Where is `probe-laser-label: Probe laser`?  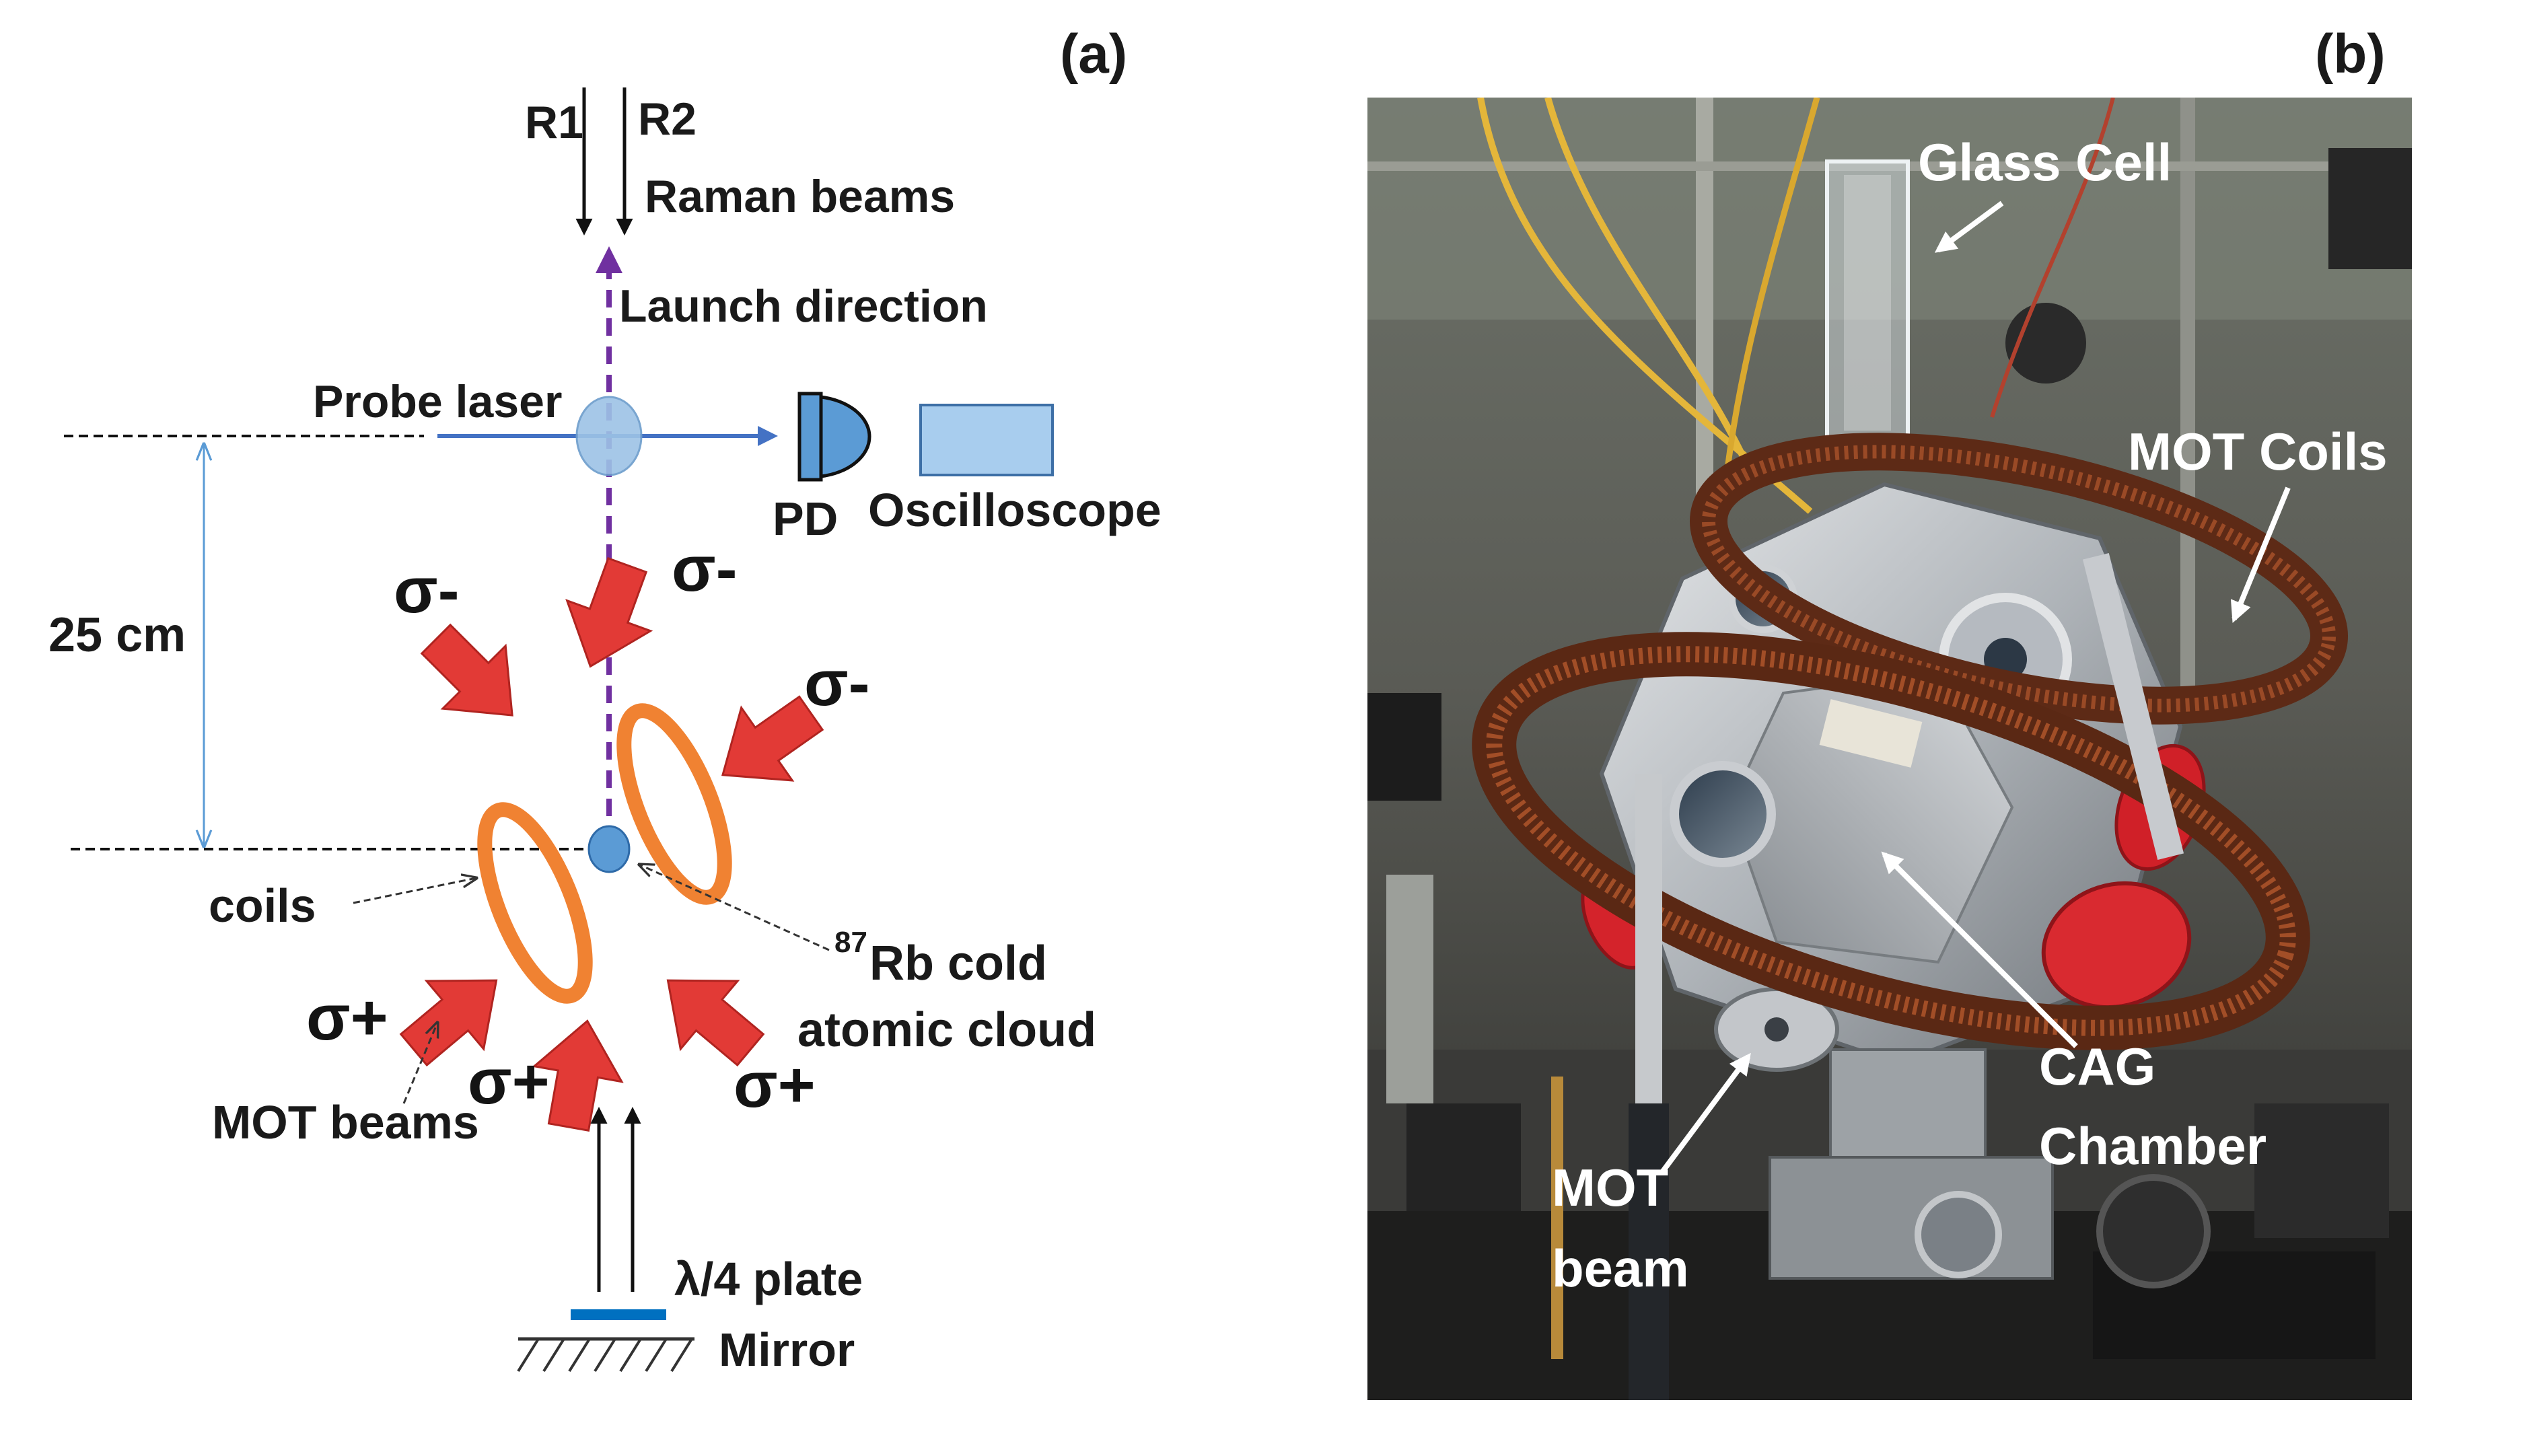 probe-laser-label: Probe laser is located at coordinates (437, 401).